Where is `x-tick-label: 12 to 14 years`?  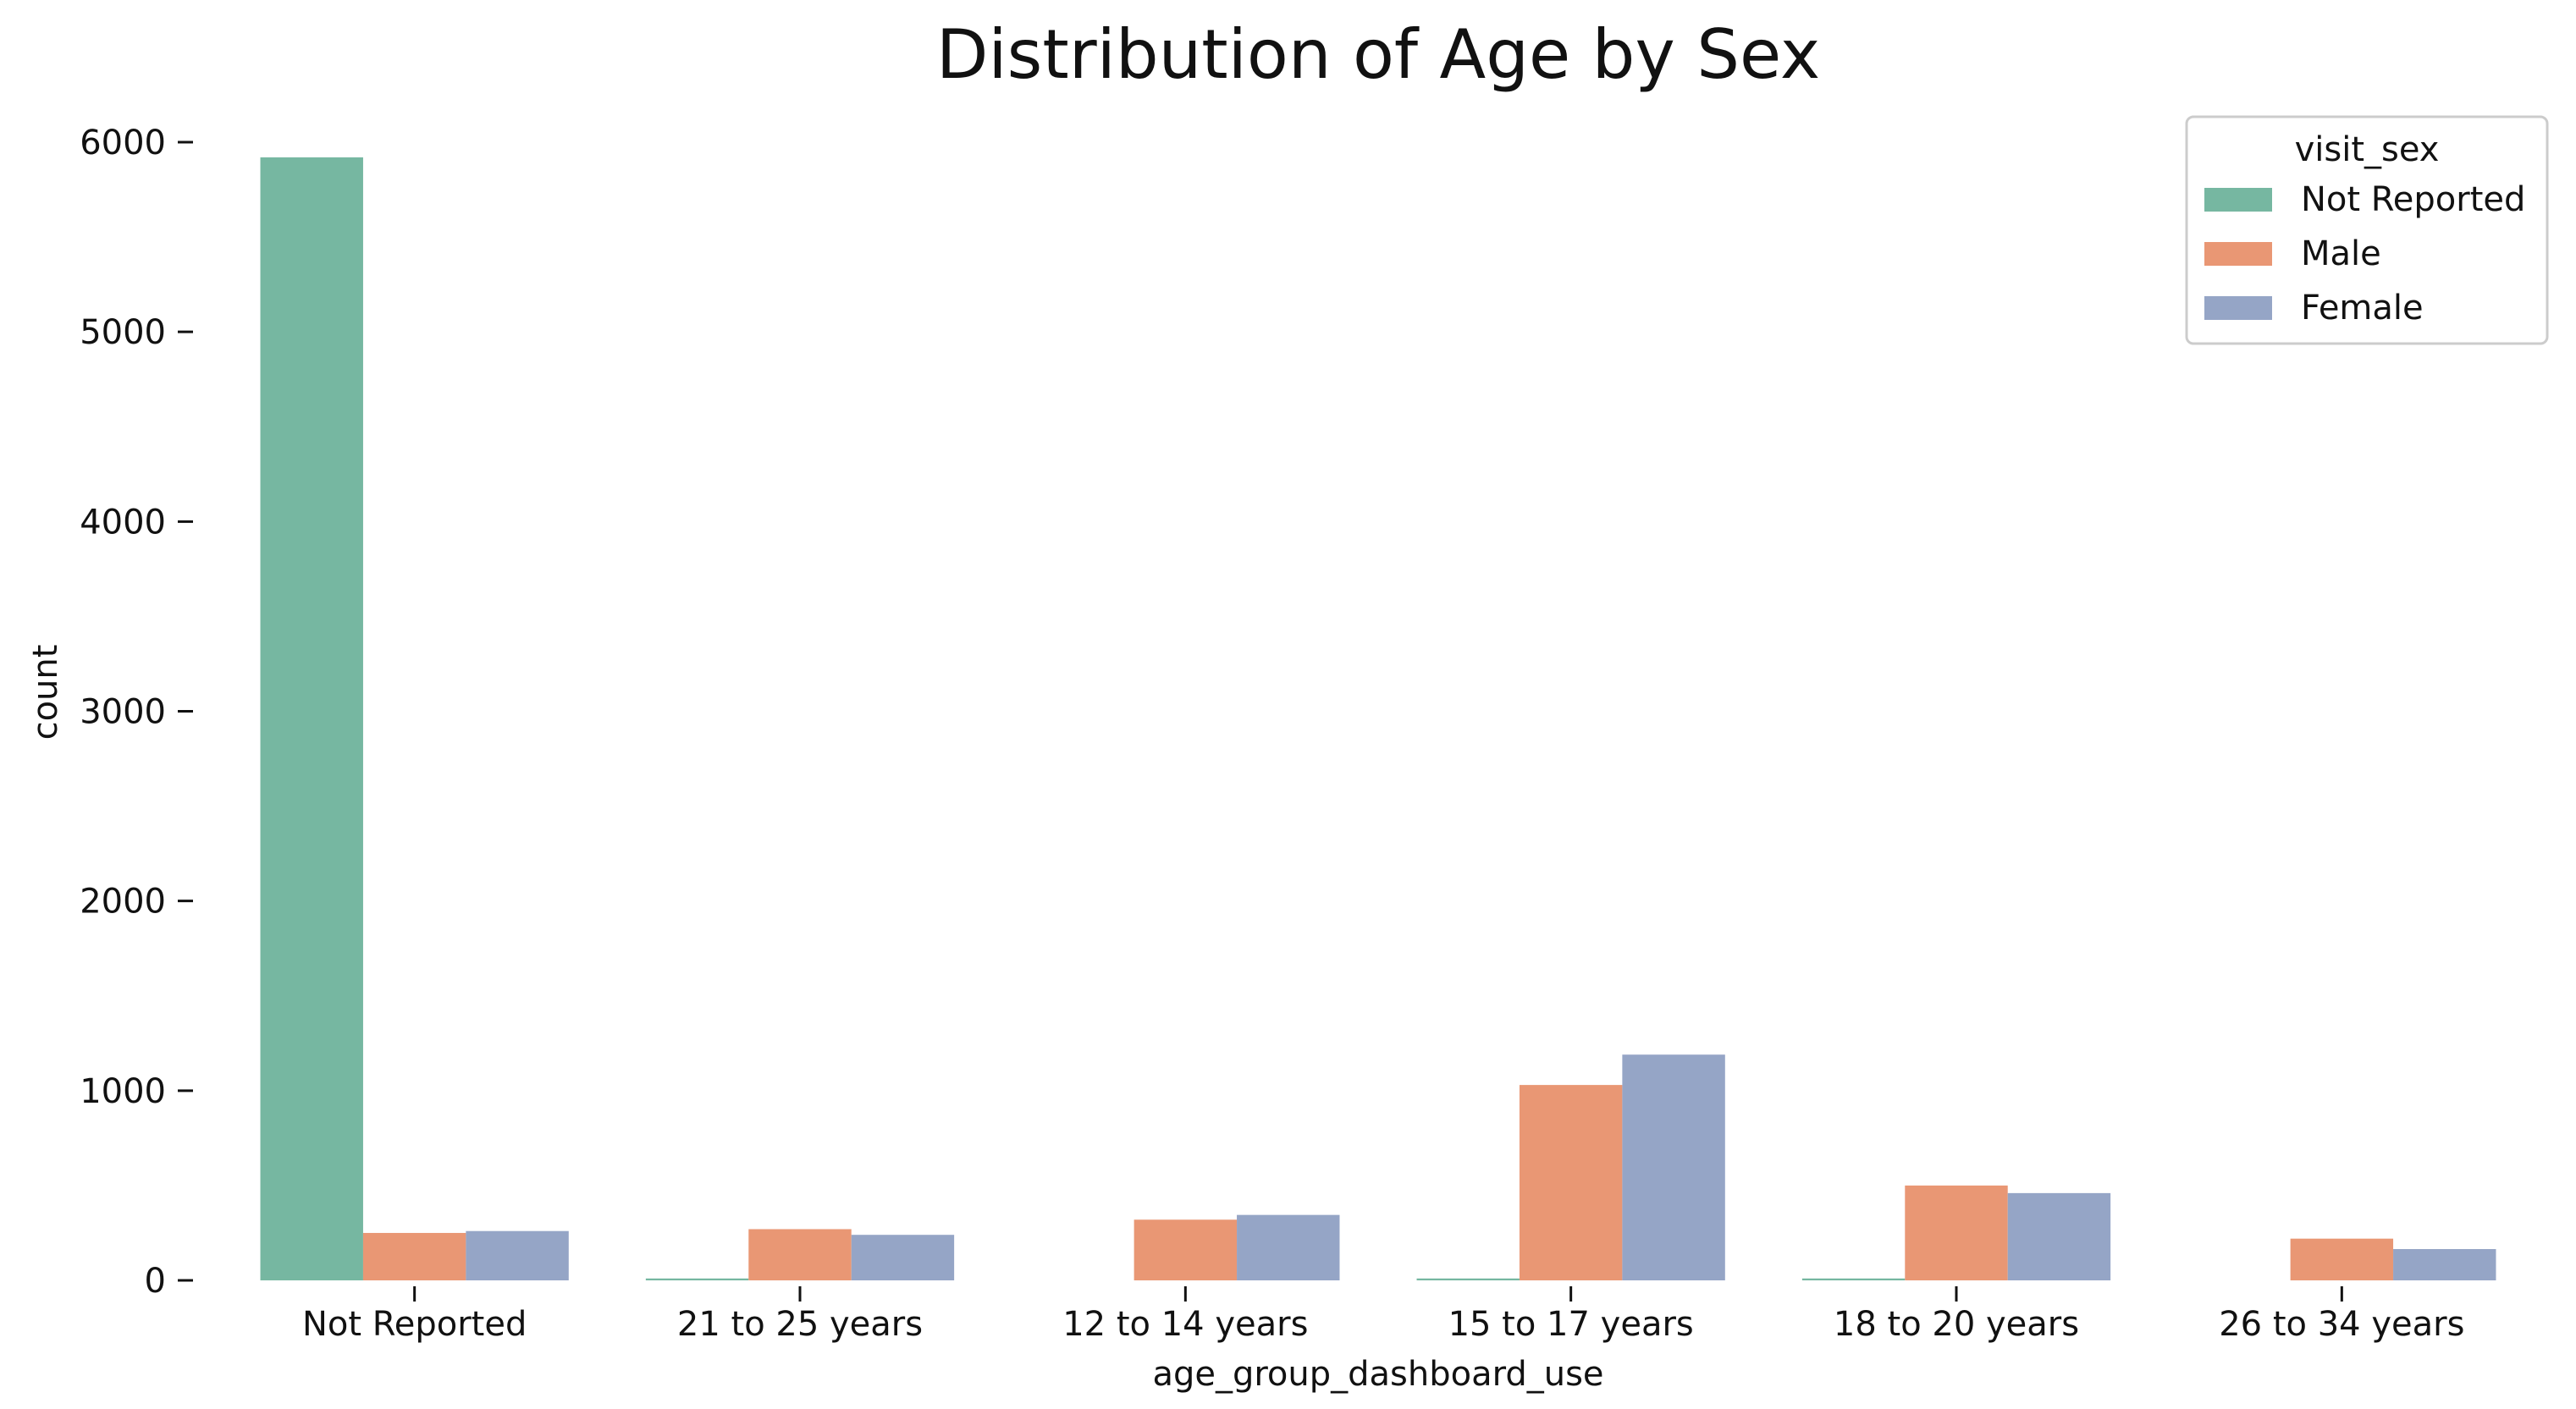
x-tick-label: 12 to 14 years is located at coordinates (1185, 1324).